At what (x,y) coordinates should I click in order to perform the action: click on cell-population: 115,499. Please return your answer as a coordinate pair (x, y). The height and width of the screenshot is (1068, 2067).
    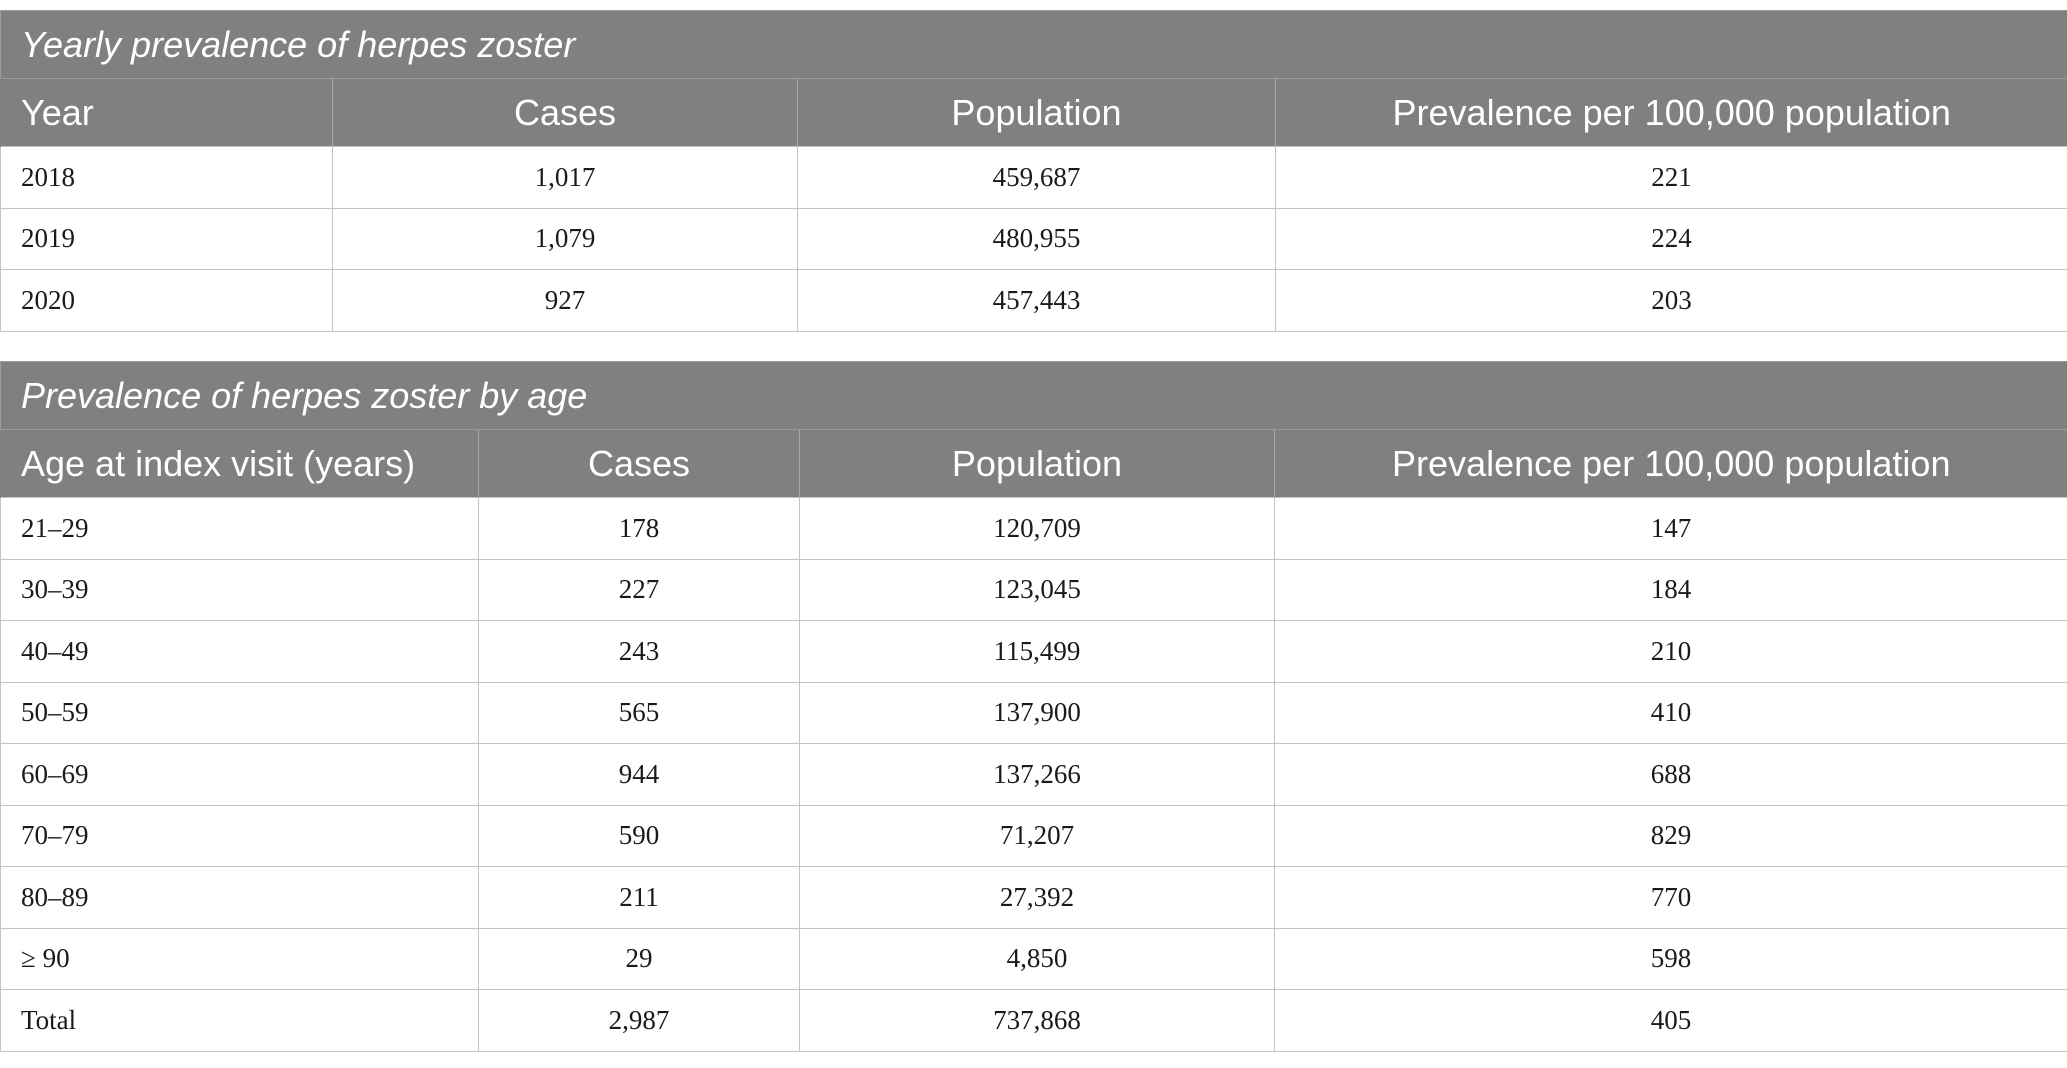
    Looking at the image, I should click on (1037, 651).